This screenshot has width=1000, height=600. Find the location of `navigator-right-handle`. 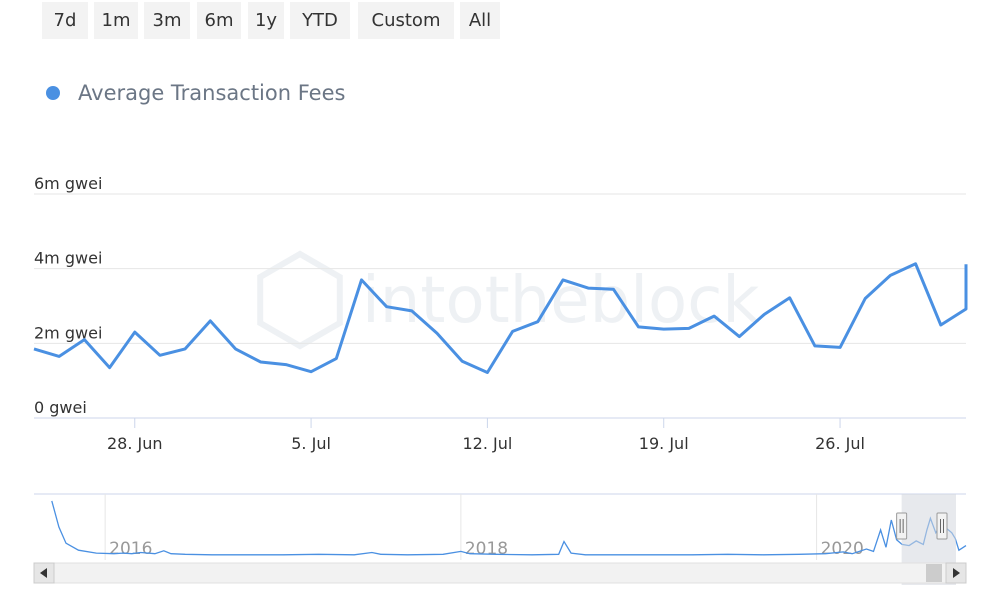

navigator-right-handle is located at coordinates (942, 526).